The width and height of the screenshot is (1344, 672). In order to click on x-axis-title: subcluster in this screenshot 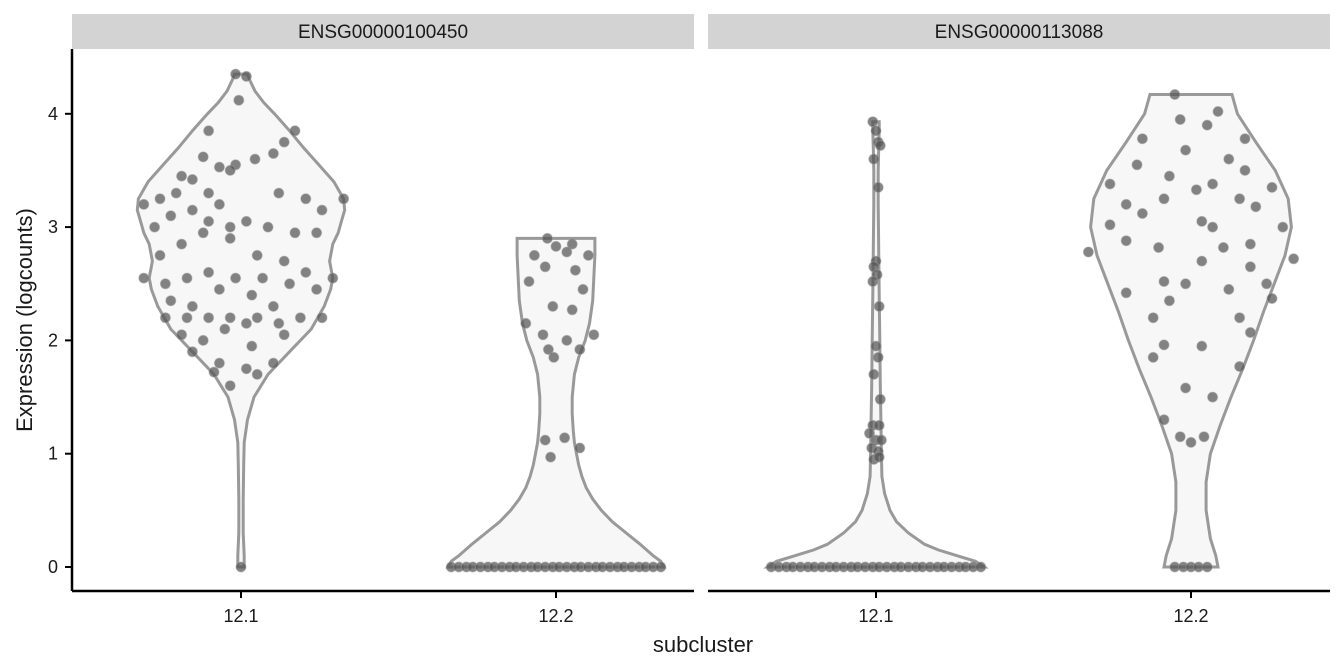, I will do `click(703, 644)`.